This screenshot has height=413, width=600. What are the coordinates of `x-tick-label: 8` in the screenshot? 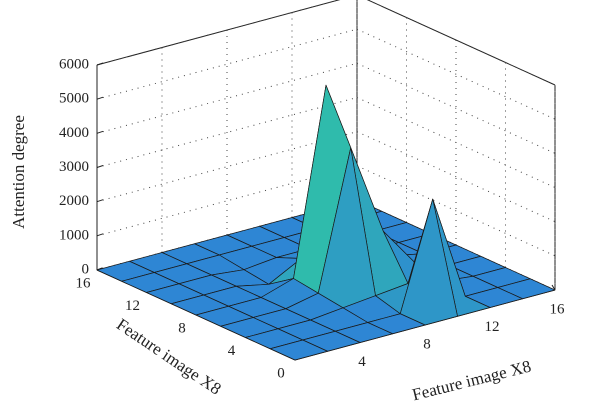 It's located at (427, 344).